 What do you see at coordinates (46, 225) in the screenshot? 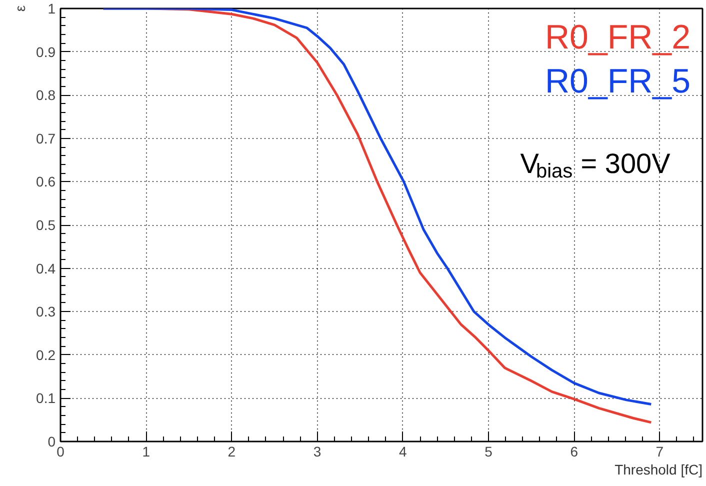
I see `y-tick-label: 0.5` at bounding box center [46, 225].